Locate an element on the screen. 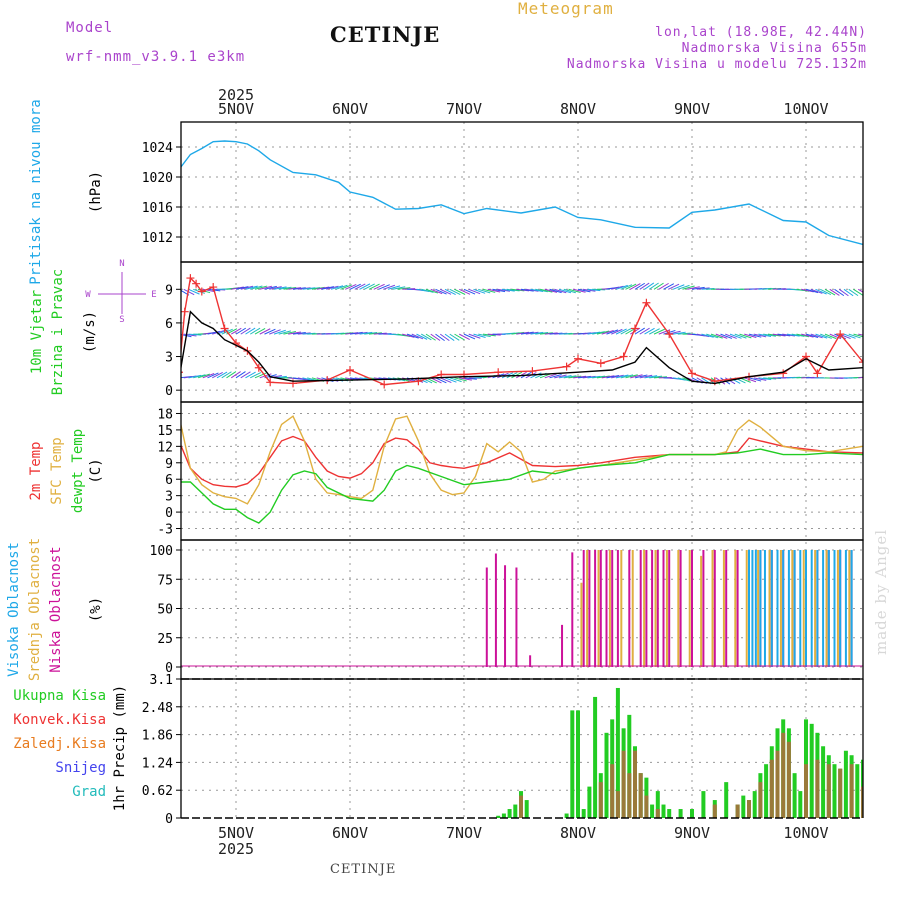 The height and width of the screenshot is (900, 900). y-tick-label: 18 is located at coordinates (165, 414).